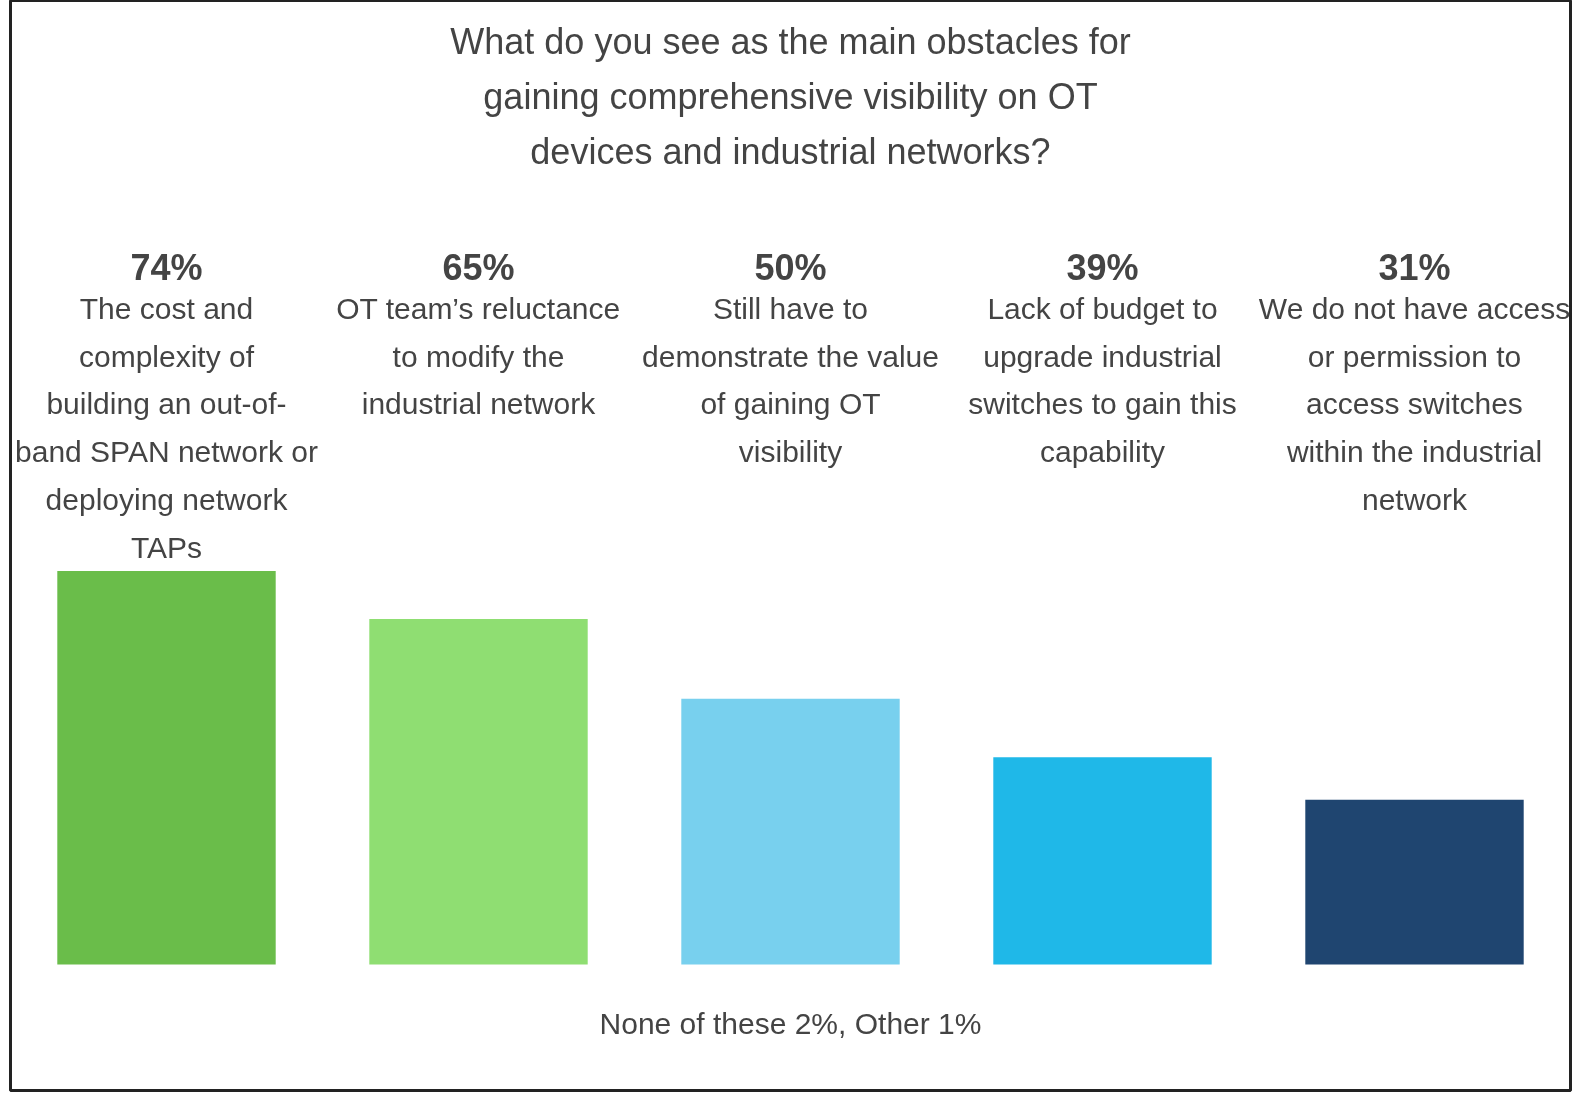 Image resolution: width=1591 pixels, height=1112 pixels. Describe the element at coordinates (478, 267) in the screenshot. I see `data-label: 65%` at that location.